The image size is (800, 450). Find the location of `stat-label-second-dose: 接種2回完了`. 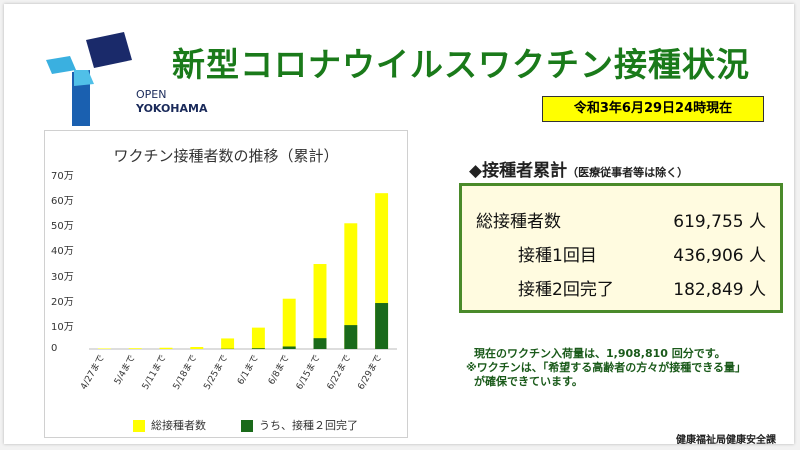

stat-label-second-dose: 接種2回完了 is located at coordinates (566, 290).